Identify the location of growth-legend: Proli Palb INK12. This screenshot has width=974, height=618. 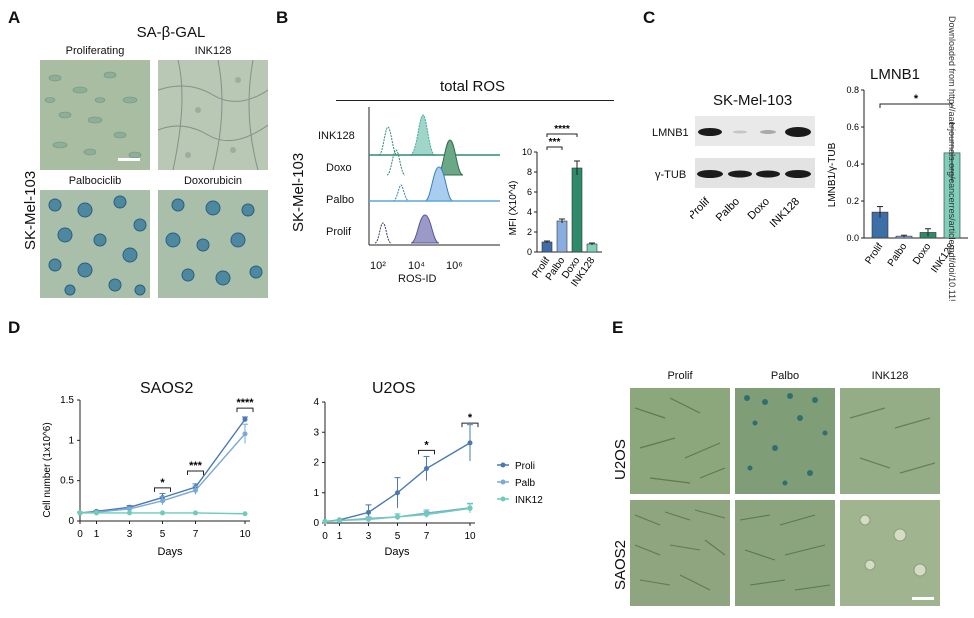
(520, 483).